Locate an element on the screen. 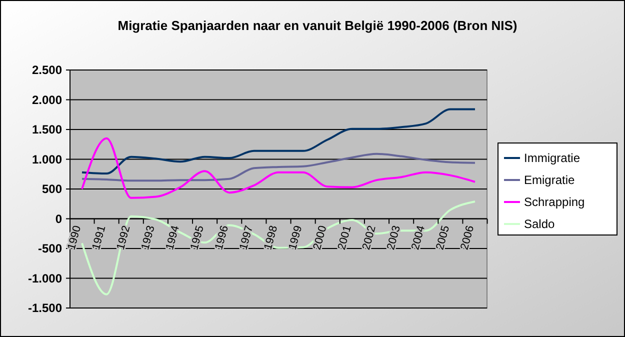  legend-label: Immigratie is located at coordinates (552, 158).